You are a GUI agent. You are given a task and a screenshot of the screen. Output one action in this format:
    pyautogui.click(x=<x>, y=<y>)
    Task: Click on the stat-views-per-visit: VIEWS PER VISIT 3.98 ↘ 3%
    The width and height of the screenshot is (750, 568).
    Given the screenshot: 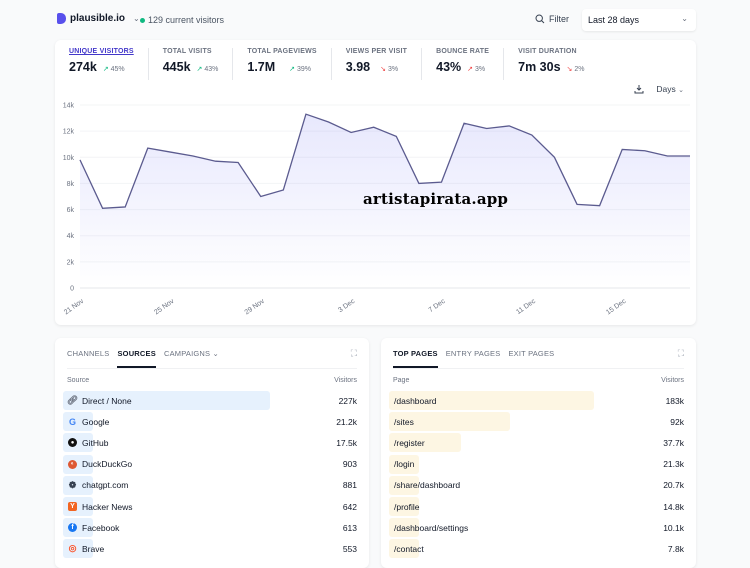 What is the action you would take?
    pyautogui.click(x=377, y=64)
    